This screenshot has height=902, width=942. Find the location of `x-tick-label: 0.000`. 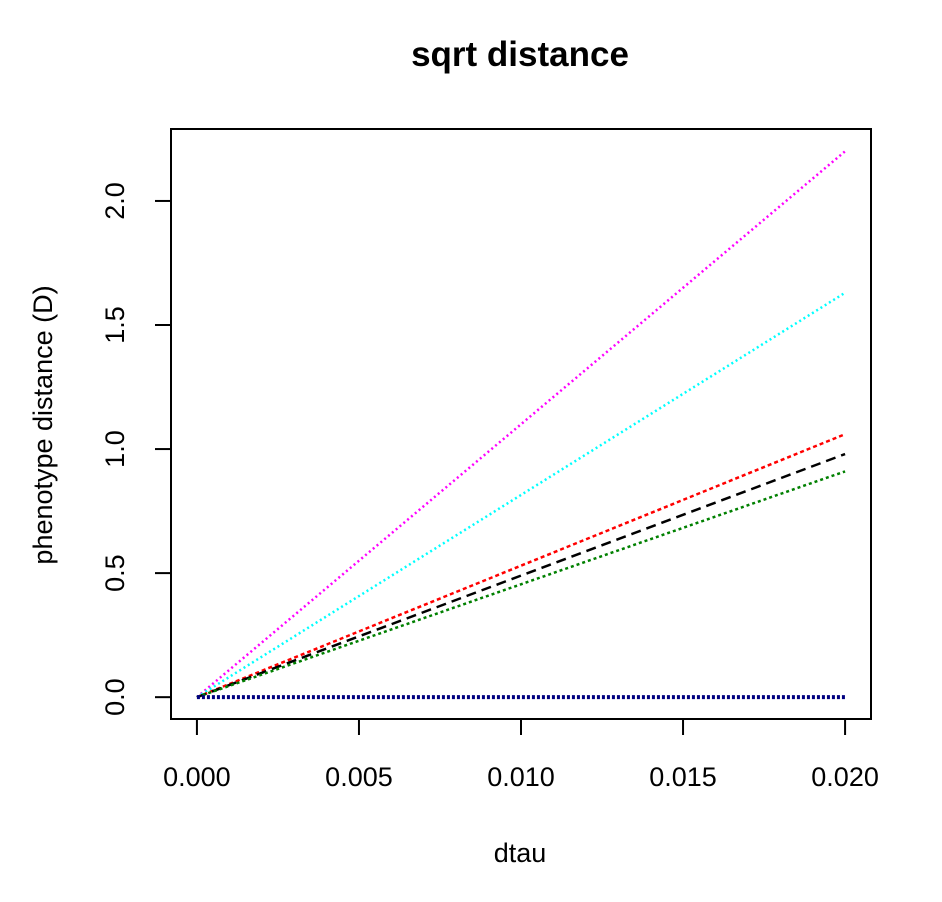

x-tick-label: 0.000 is located at coordinates (197, 777).